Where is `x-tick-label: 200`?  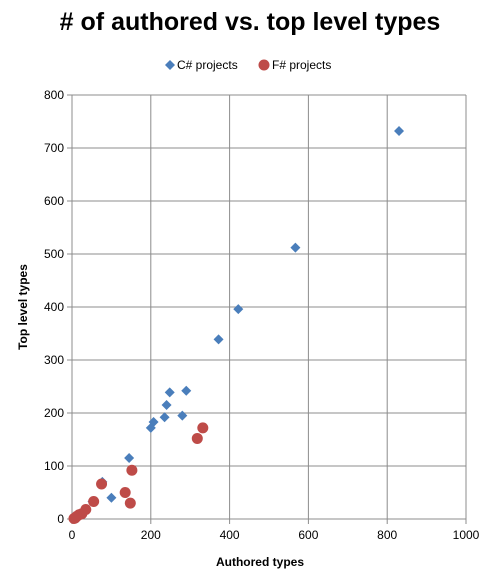
x-tick-label: 200 is located at coordinates (151, 535).